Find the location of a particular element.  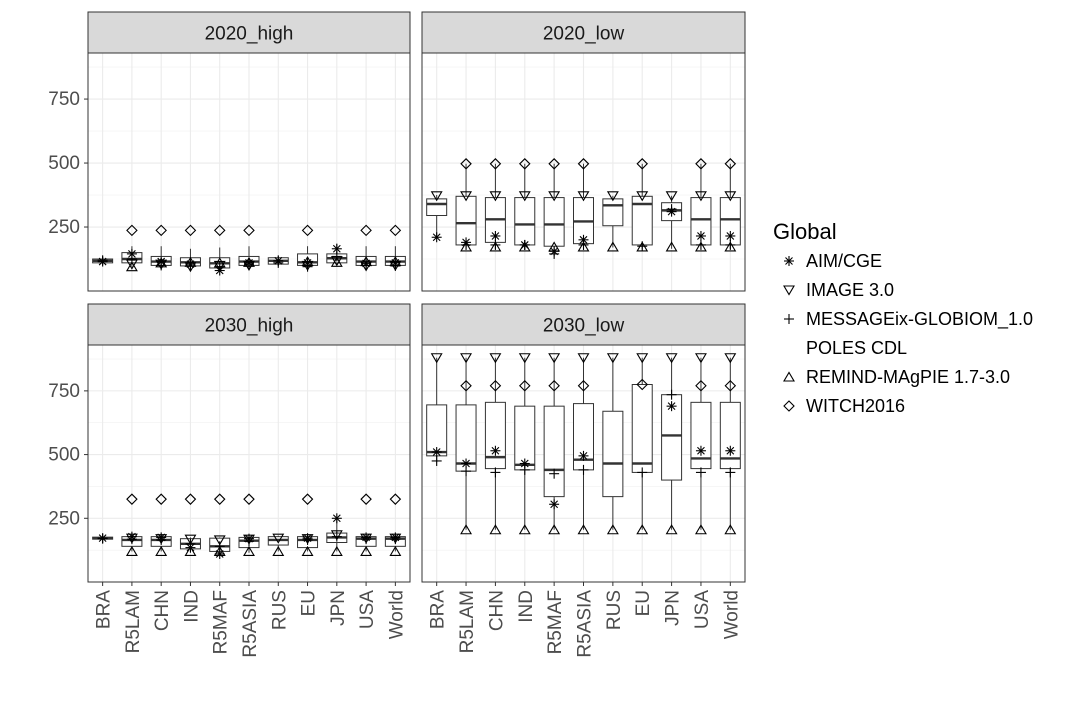

point-R5ASIA-diamond is located at coordinates (583, 385).